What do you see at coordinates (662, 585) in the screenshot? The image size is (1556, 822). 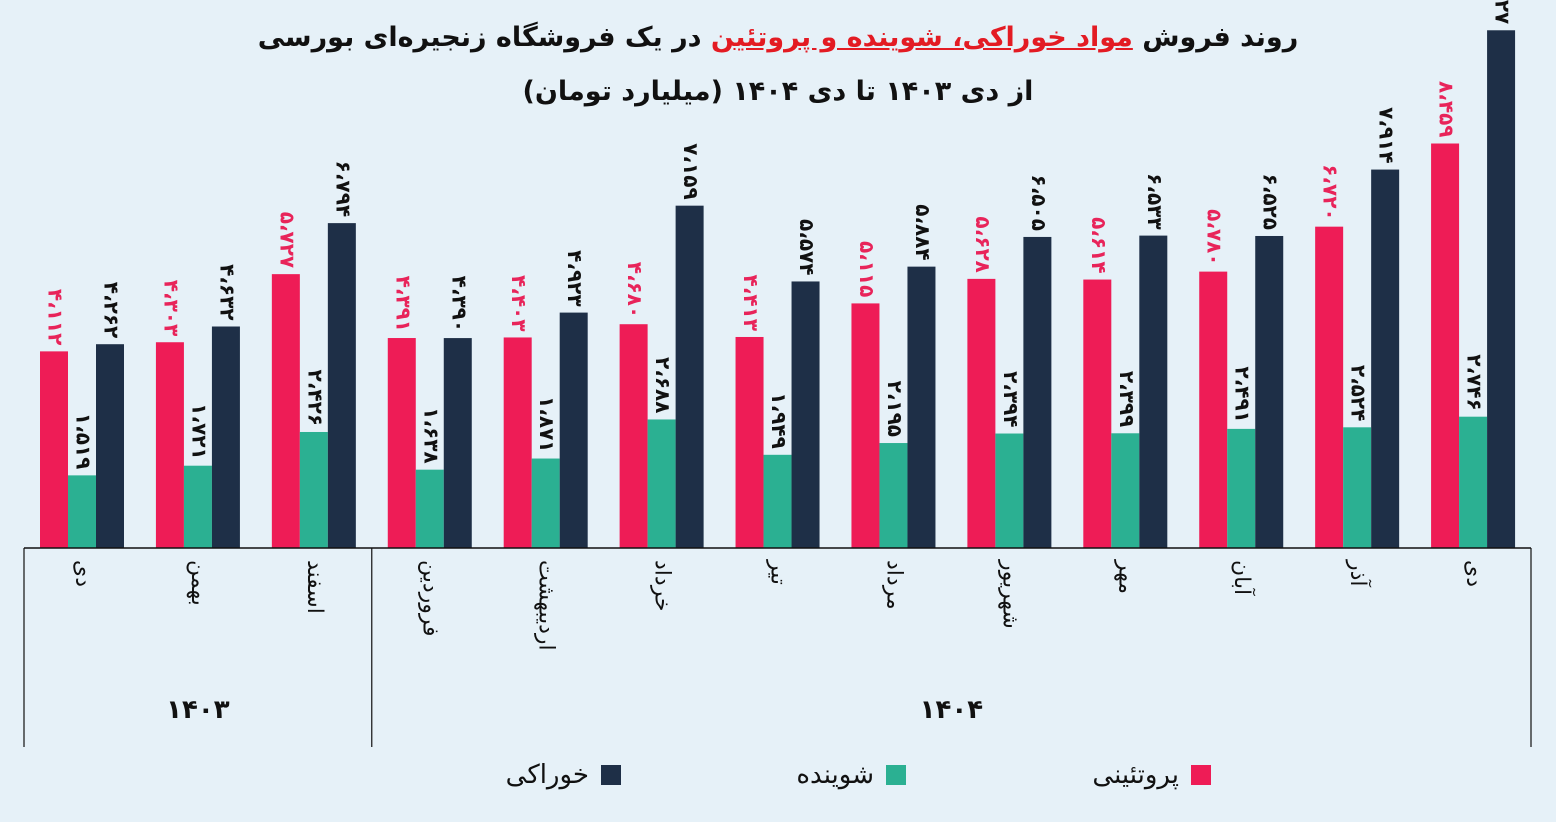 I see `x-tick-label: خرداد` at bounding box center [662, 585].